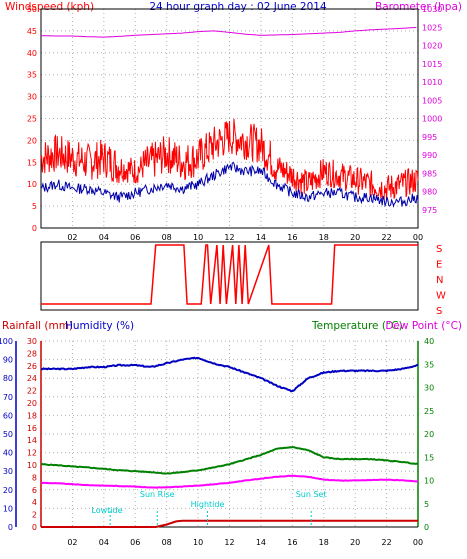 The image size is (467, 559). What do you see at coordinates (34, 228) in the screenshot?
I see `windspeed-tick-label: 0` at bounding box center [34, 228].